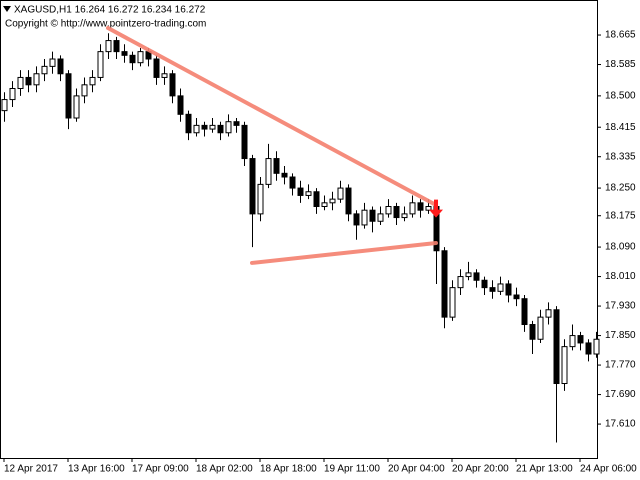  I want to click on symbol-menu, so click(7, 9).